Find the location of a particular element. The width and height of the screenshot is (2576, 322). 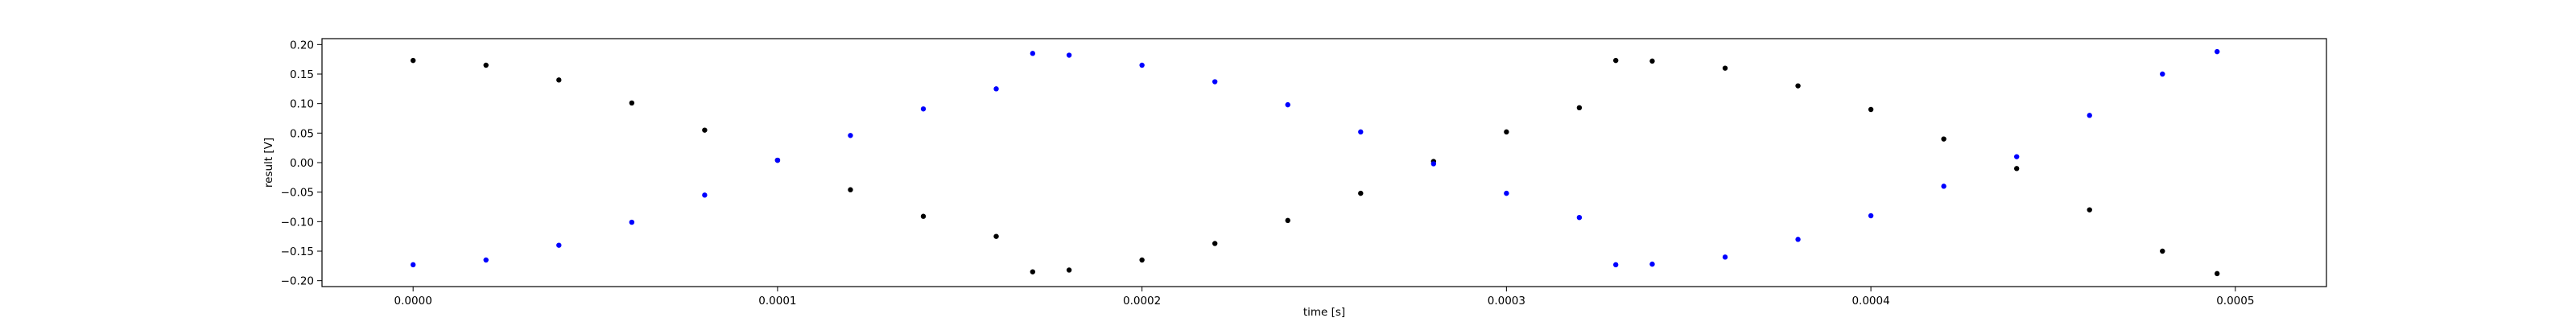

x-tick-label: 0.0001 is located at coordinates (777, 301).